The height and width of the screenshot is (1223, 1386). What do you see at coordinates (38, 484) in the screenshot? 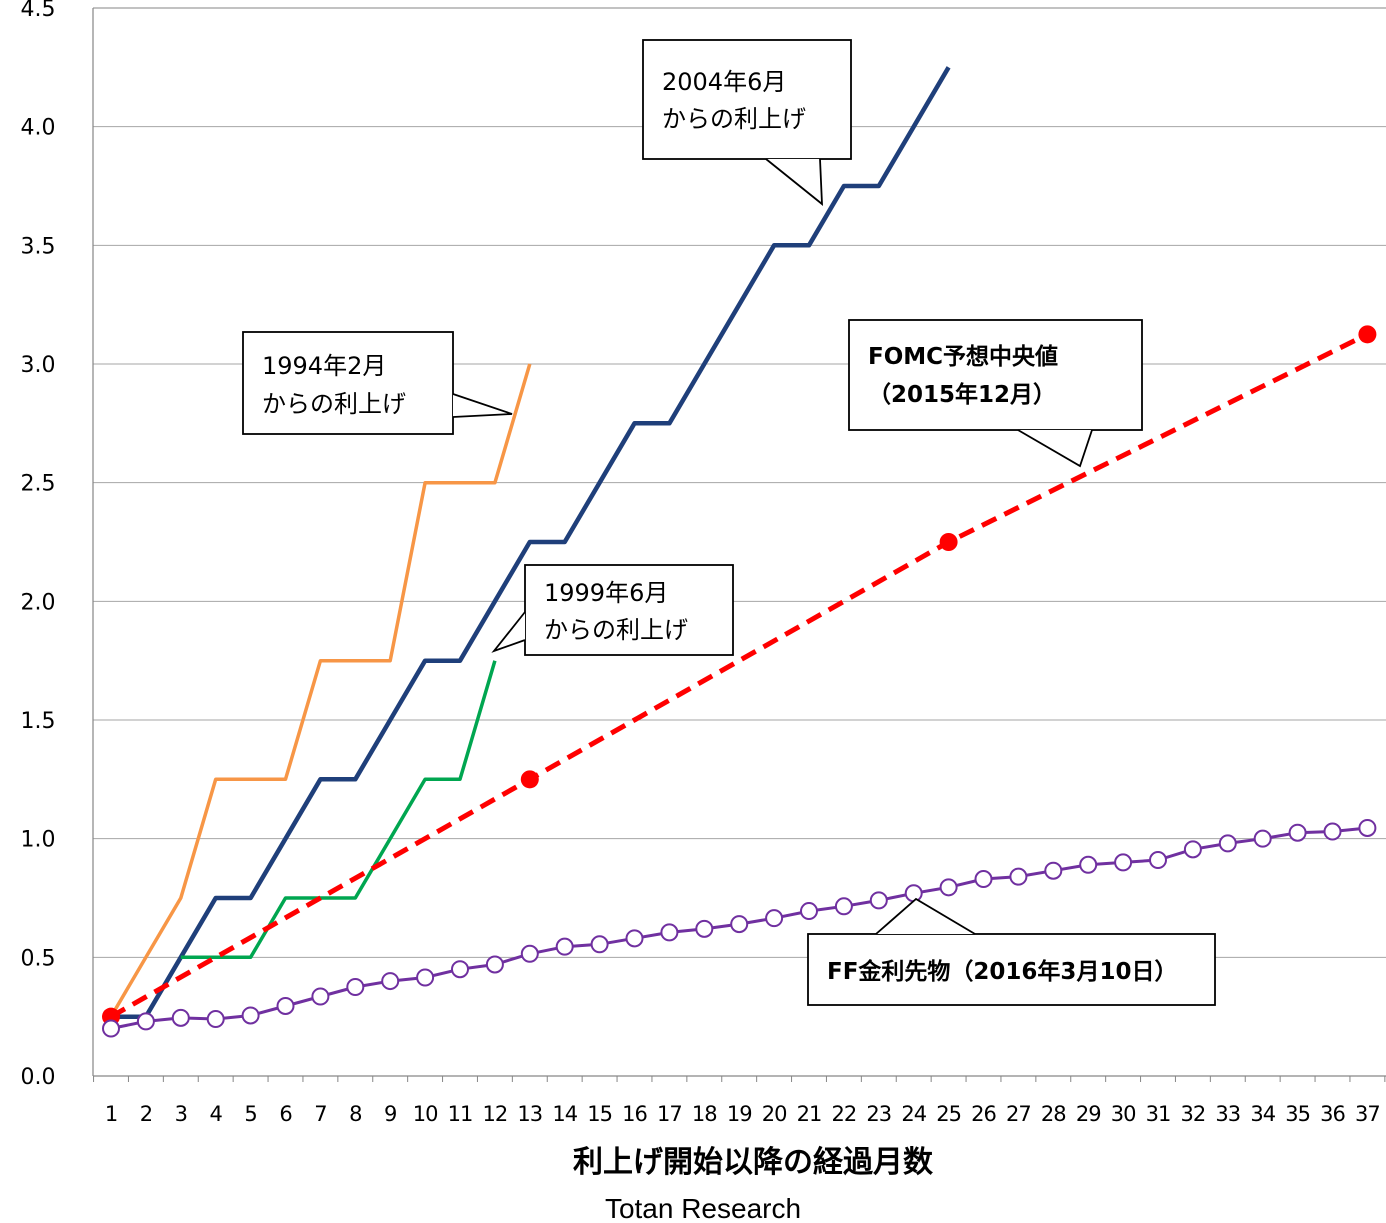
I see `y-tick-label: 2.5` at bounding box center [38, 484].